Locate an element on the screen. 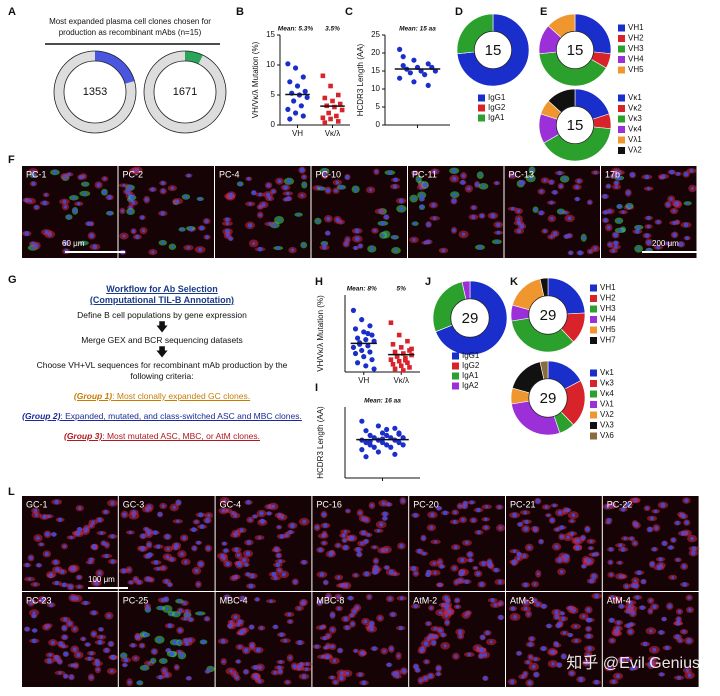 This screenshot has width=720, height=696. scale-bar-label: 200 μm is located at coordinates (665, 243).